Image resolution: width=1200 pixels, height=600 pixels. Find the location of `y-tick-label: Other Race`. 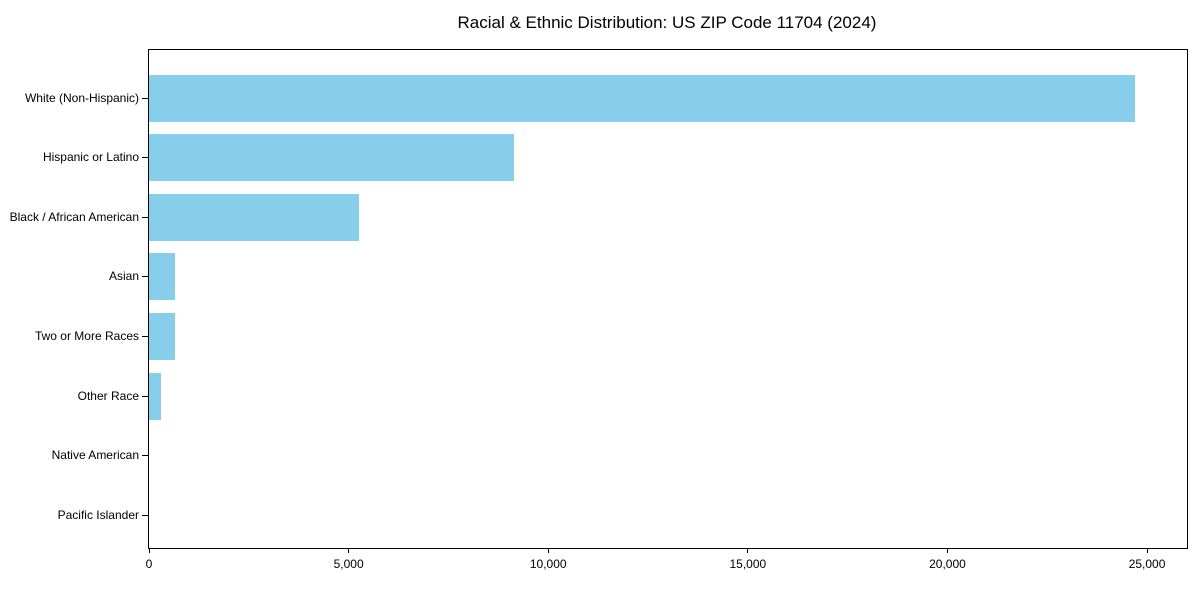

y-tick-label: Other Race is located at coordinates (108, 395).